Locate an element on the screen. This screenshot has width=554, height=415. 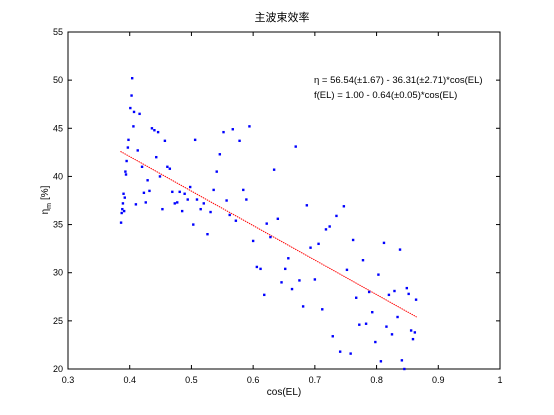
svg-text:ηm[%]: ηm [%] is located at coordinates (46, 199).